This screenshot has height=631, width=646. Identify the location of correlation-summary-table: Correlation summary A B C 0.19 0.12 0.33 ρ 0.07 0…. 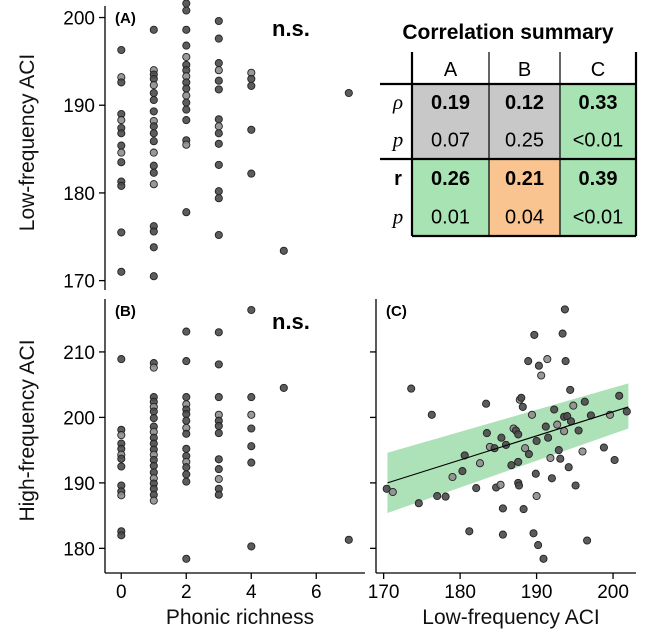
(509, 129).